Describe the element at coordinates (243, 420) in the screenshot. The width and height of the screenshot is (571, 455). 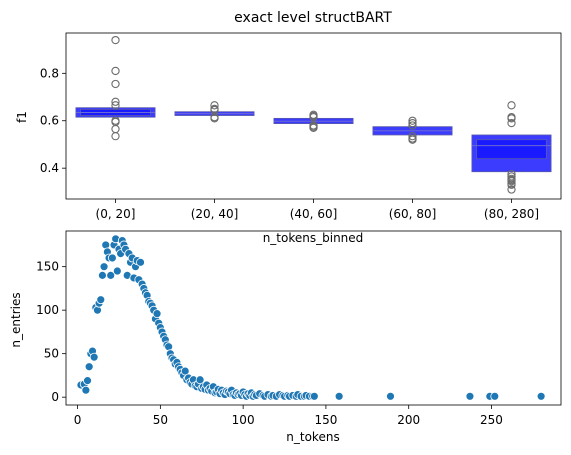
I see `x-tick-label: 100` at that location.